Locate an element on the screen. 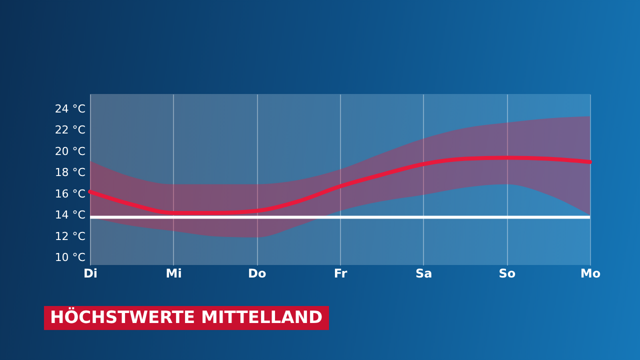 The width and height of the screenshot is (640, 360). line-series is located at coordinates (340, 185).